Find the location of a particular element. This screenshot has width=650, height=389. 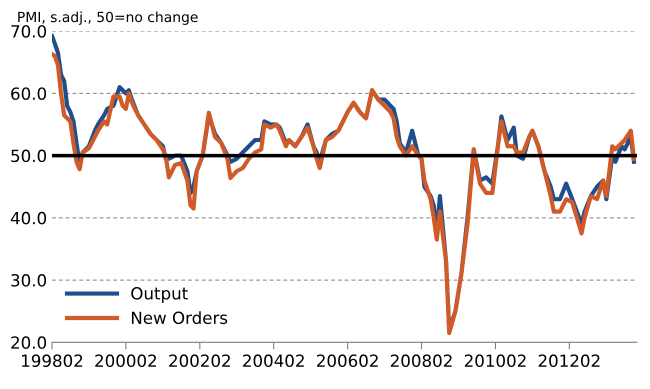

x-tick-label: 200602 is located at coordinates (347, 361).